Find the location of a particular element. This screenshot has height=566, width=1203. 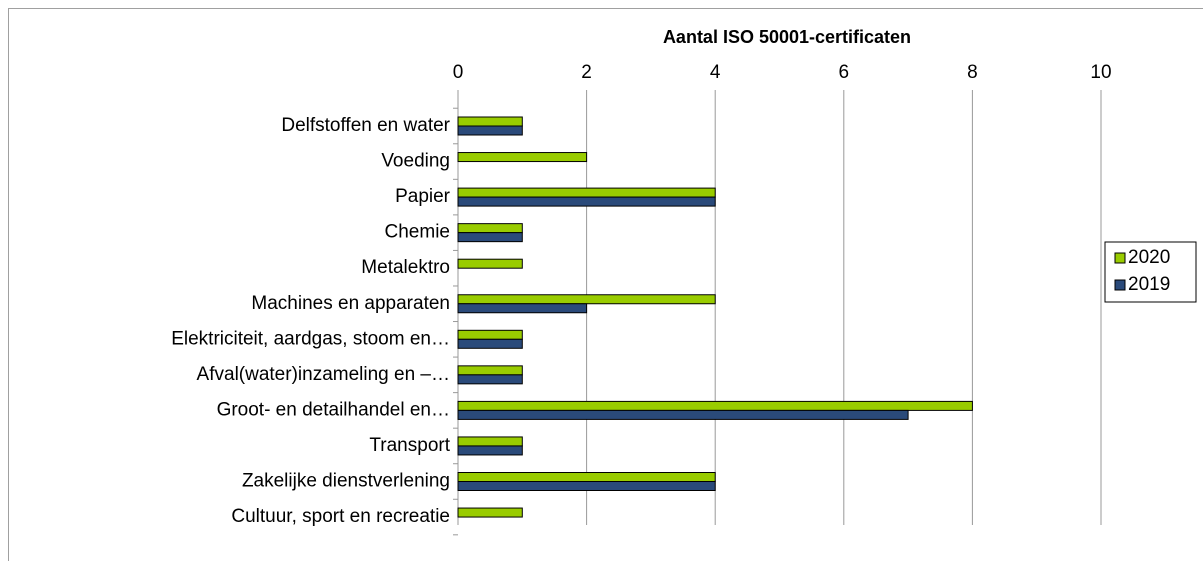

y-tick-label: Machines en apparaten is located at coordinates (350, 303).